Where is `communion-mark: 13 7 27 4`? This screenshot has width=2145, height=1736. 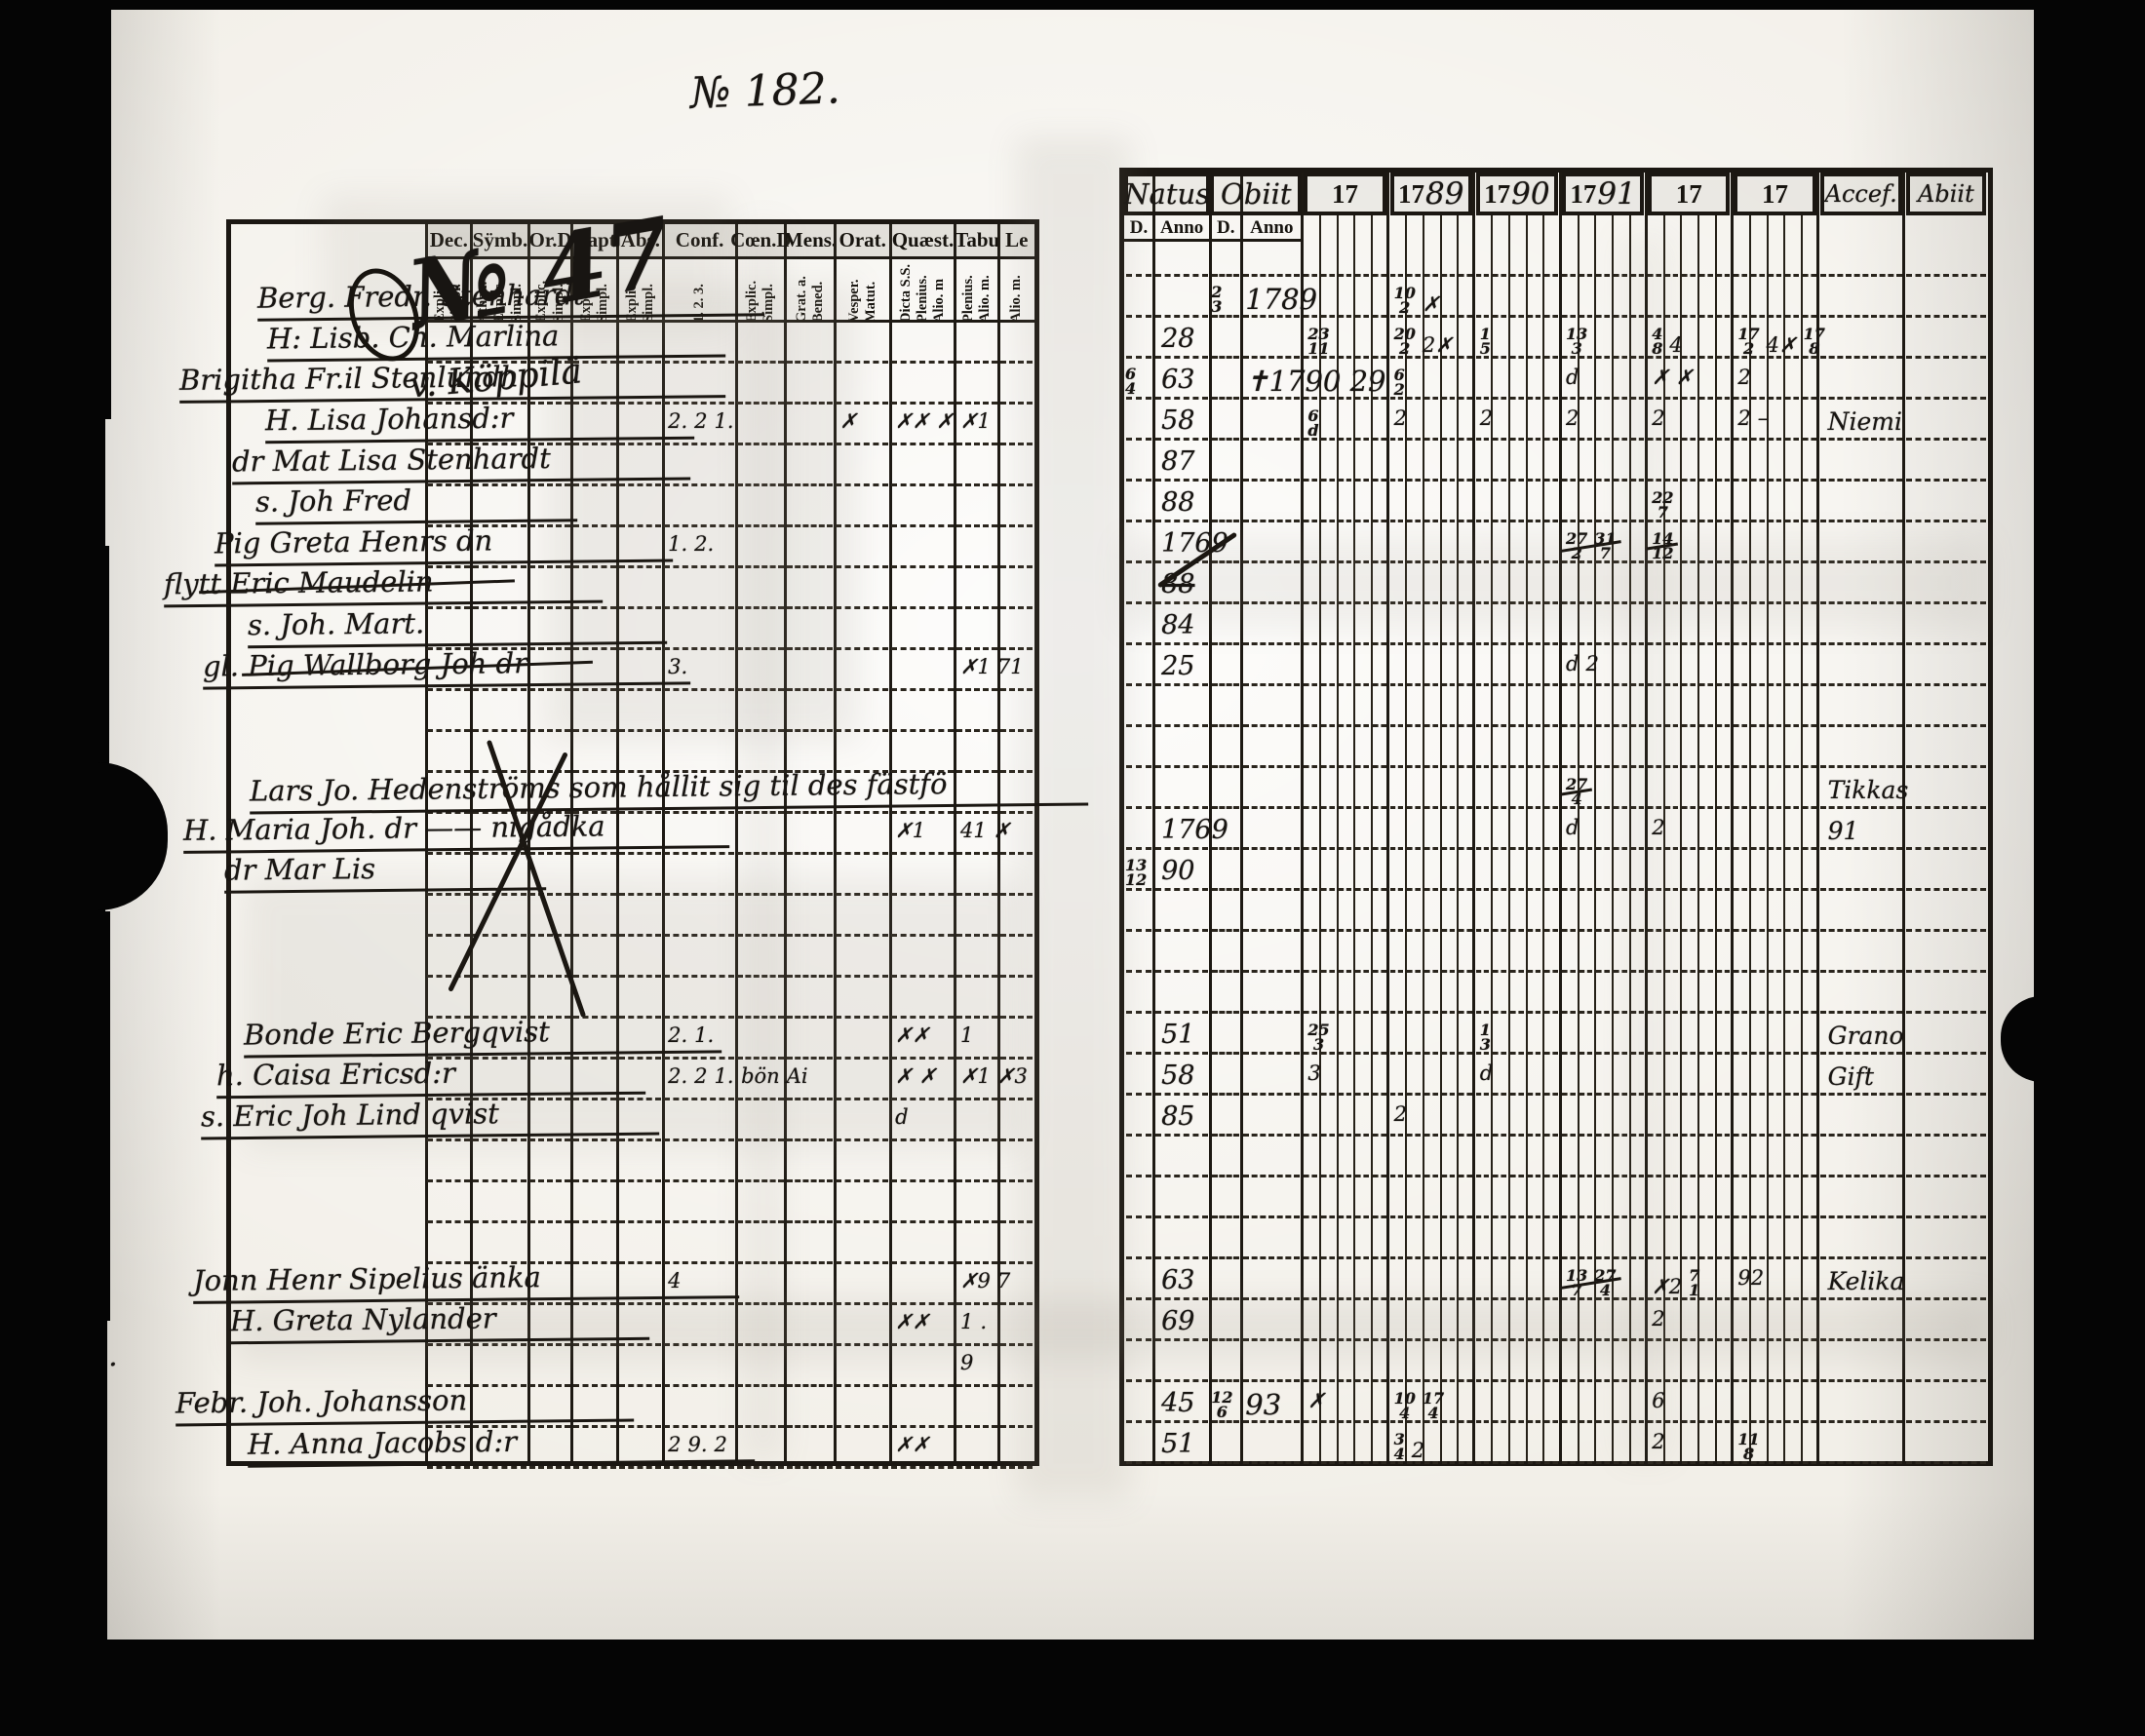
communion-mark: 13 7 27 4 is located at coordinates (1591, 1282).